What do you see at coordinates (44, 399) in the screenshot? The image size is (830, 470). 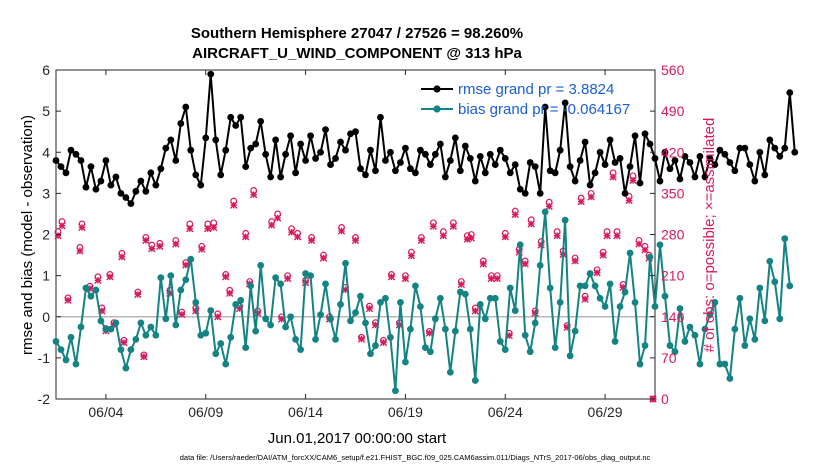 I see `y-left-tick-label: -2` at bounding box center [44, 399].